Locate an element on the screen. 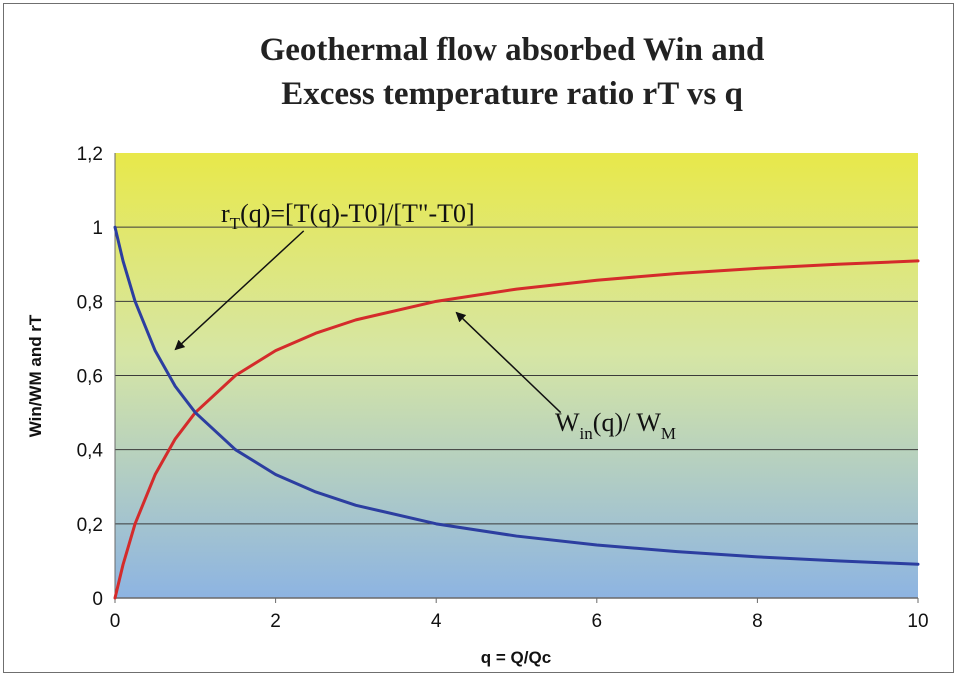 This screenshot has width=957, height=678. y-tick-label: 0,2 is located at coordinates (90, 525).